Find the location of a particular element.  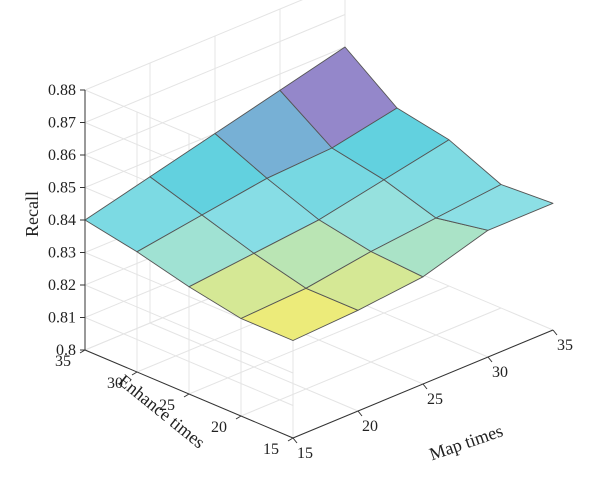

y-tick-label: 15 is located at coordinates (271, 449).